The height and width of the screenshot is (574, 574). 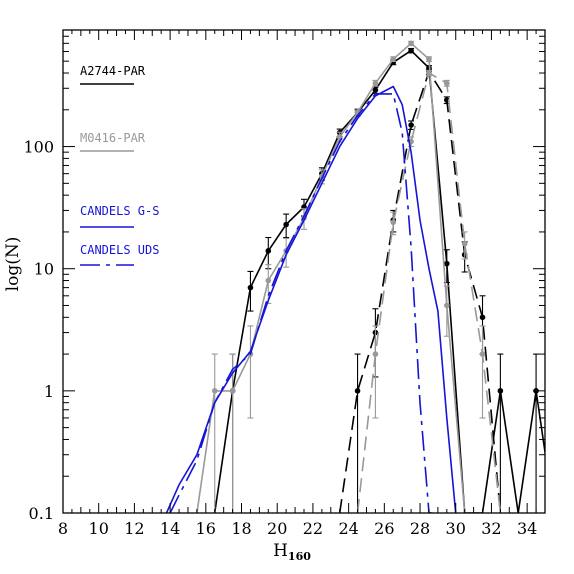 What do you see at coordinates (63, 528) in the screenshot?
I see `x-tick-label: 8` at bounding box center [63, 528].